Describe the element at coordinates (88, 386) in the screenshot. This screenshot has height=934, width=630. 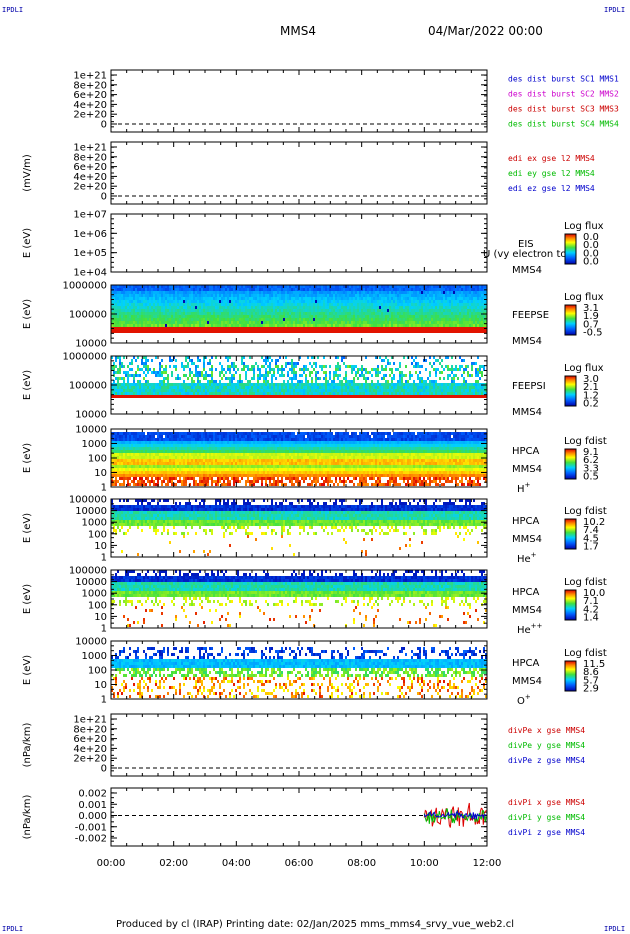
I see `ytick-label-p5-1: 100000` at that location.